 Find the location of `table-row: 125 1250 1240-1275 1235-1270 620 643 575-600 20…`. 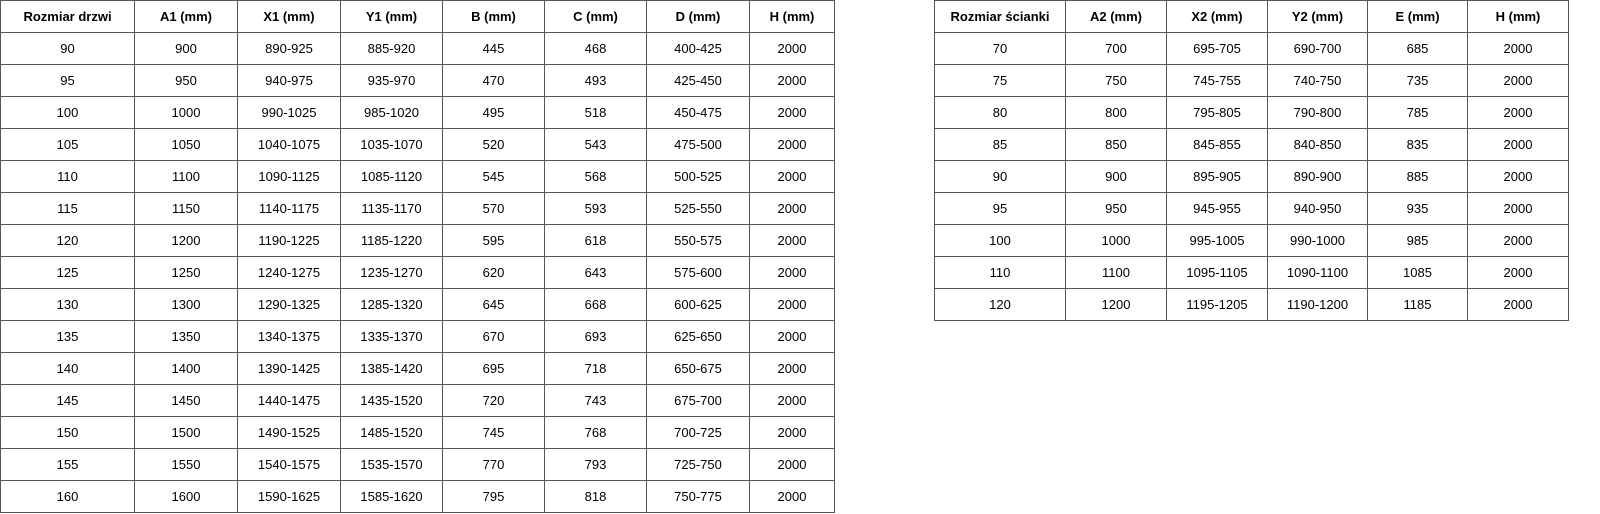

table-row: 125 1250 1240-1275 1235-1270 620 643 575-600 20… is located at coordinates (417, 272).